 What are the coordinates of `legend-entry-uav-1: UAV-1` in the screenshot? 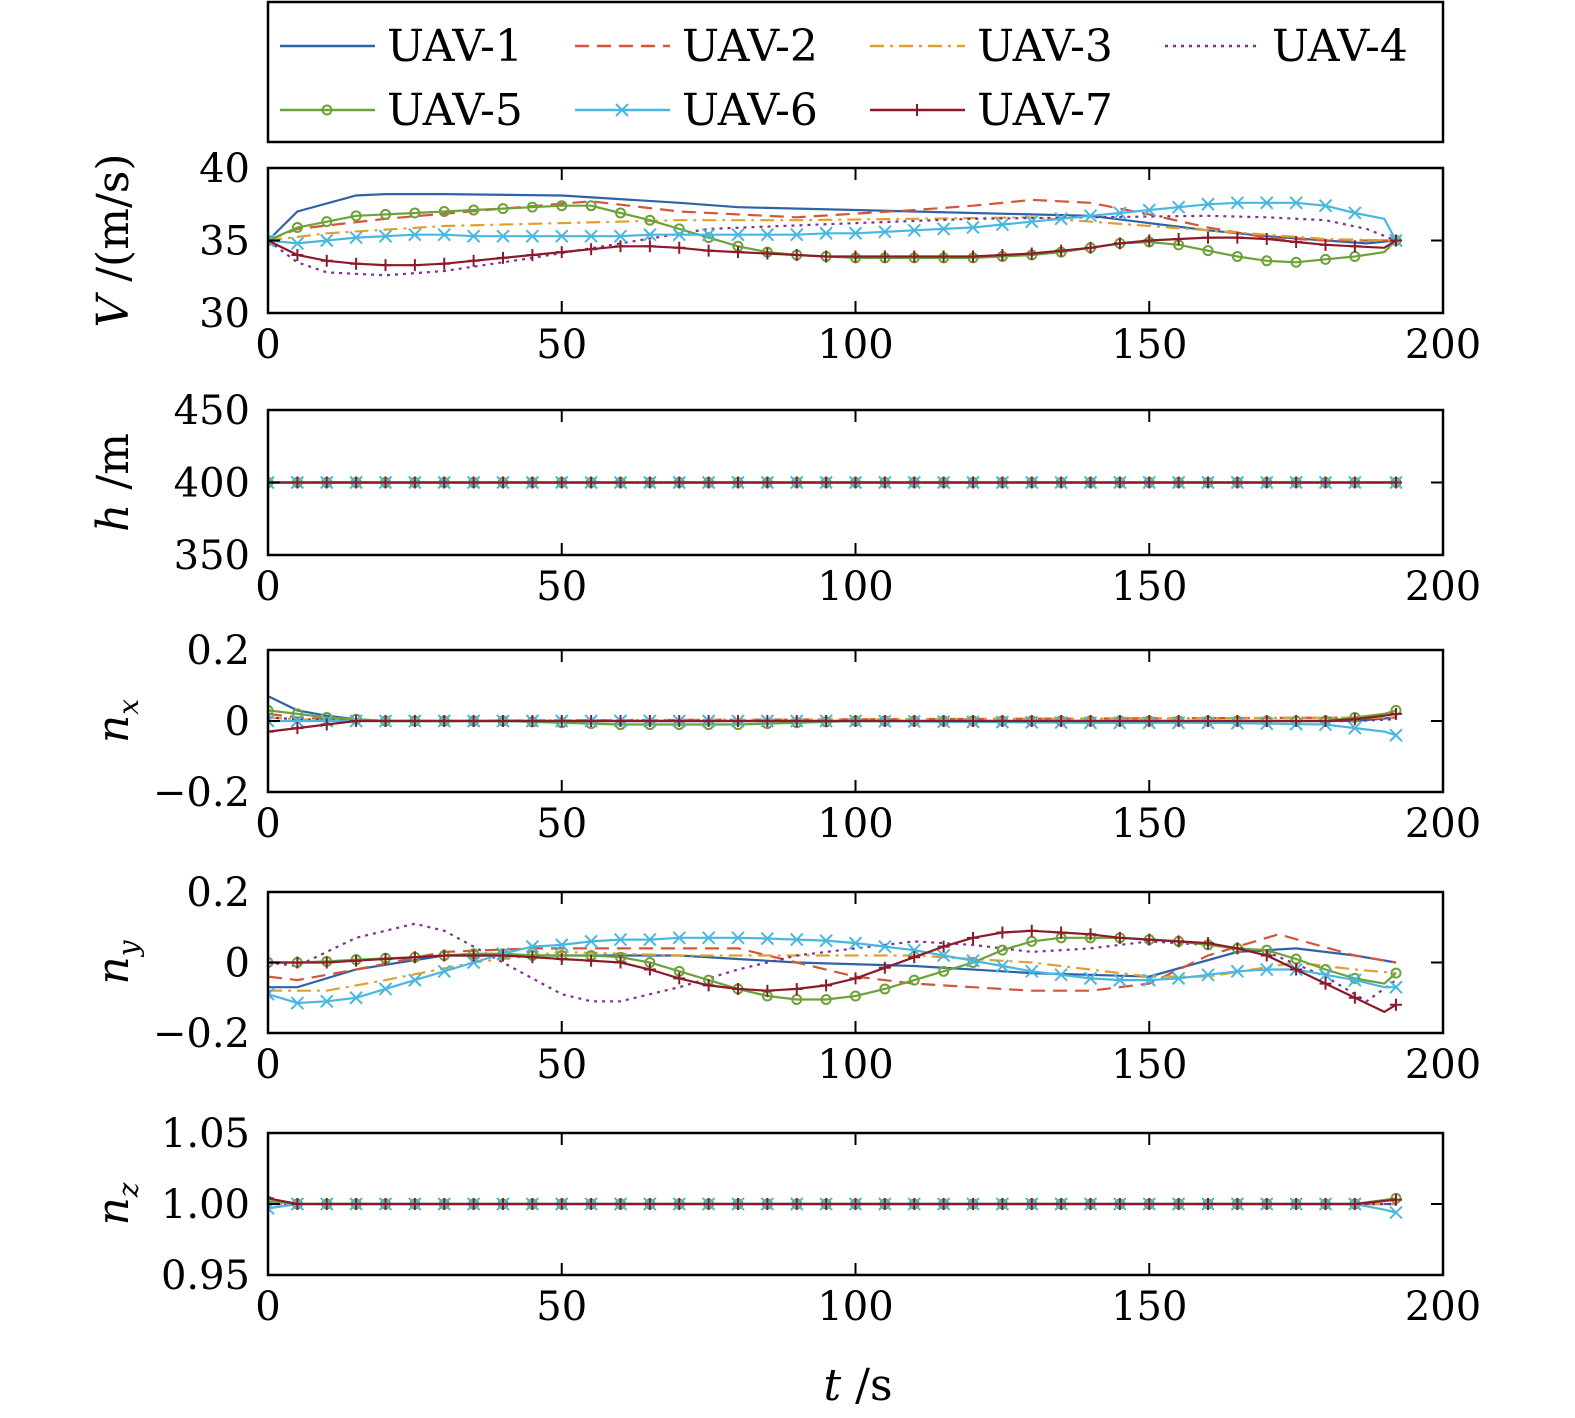 It's located at (401, 46).